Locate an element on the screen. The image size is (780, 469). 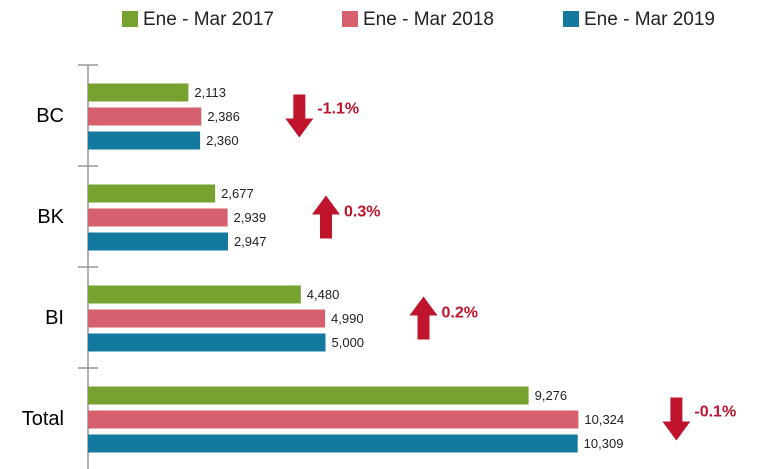
category-label: Total is located at coordinates (43, 419).